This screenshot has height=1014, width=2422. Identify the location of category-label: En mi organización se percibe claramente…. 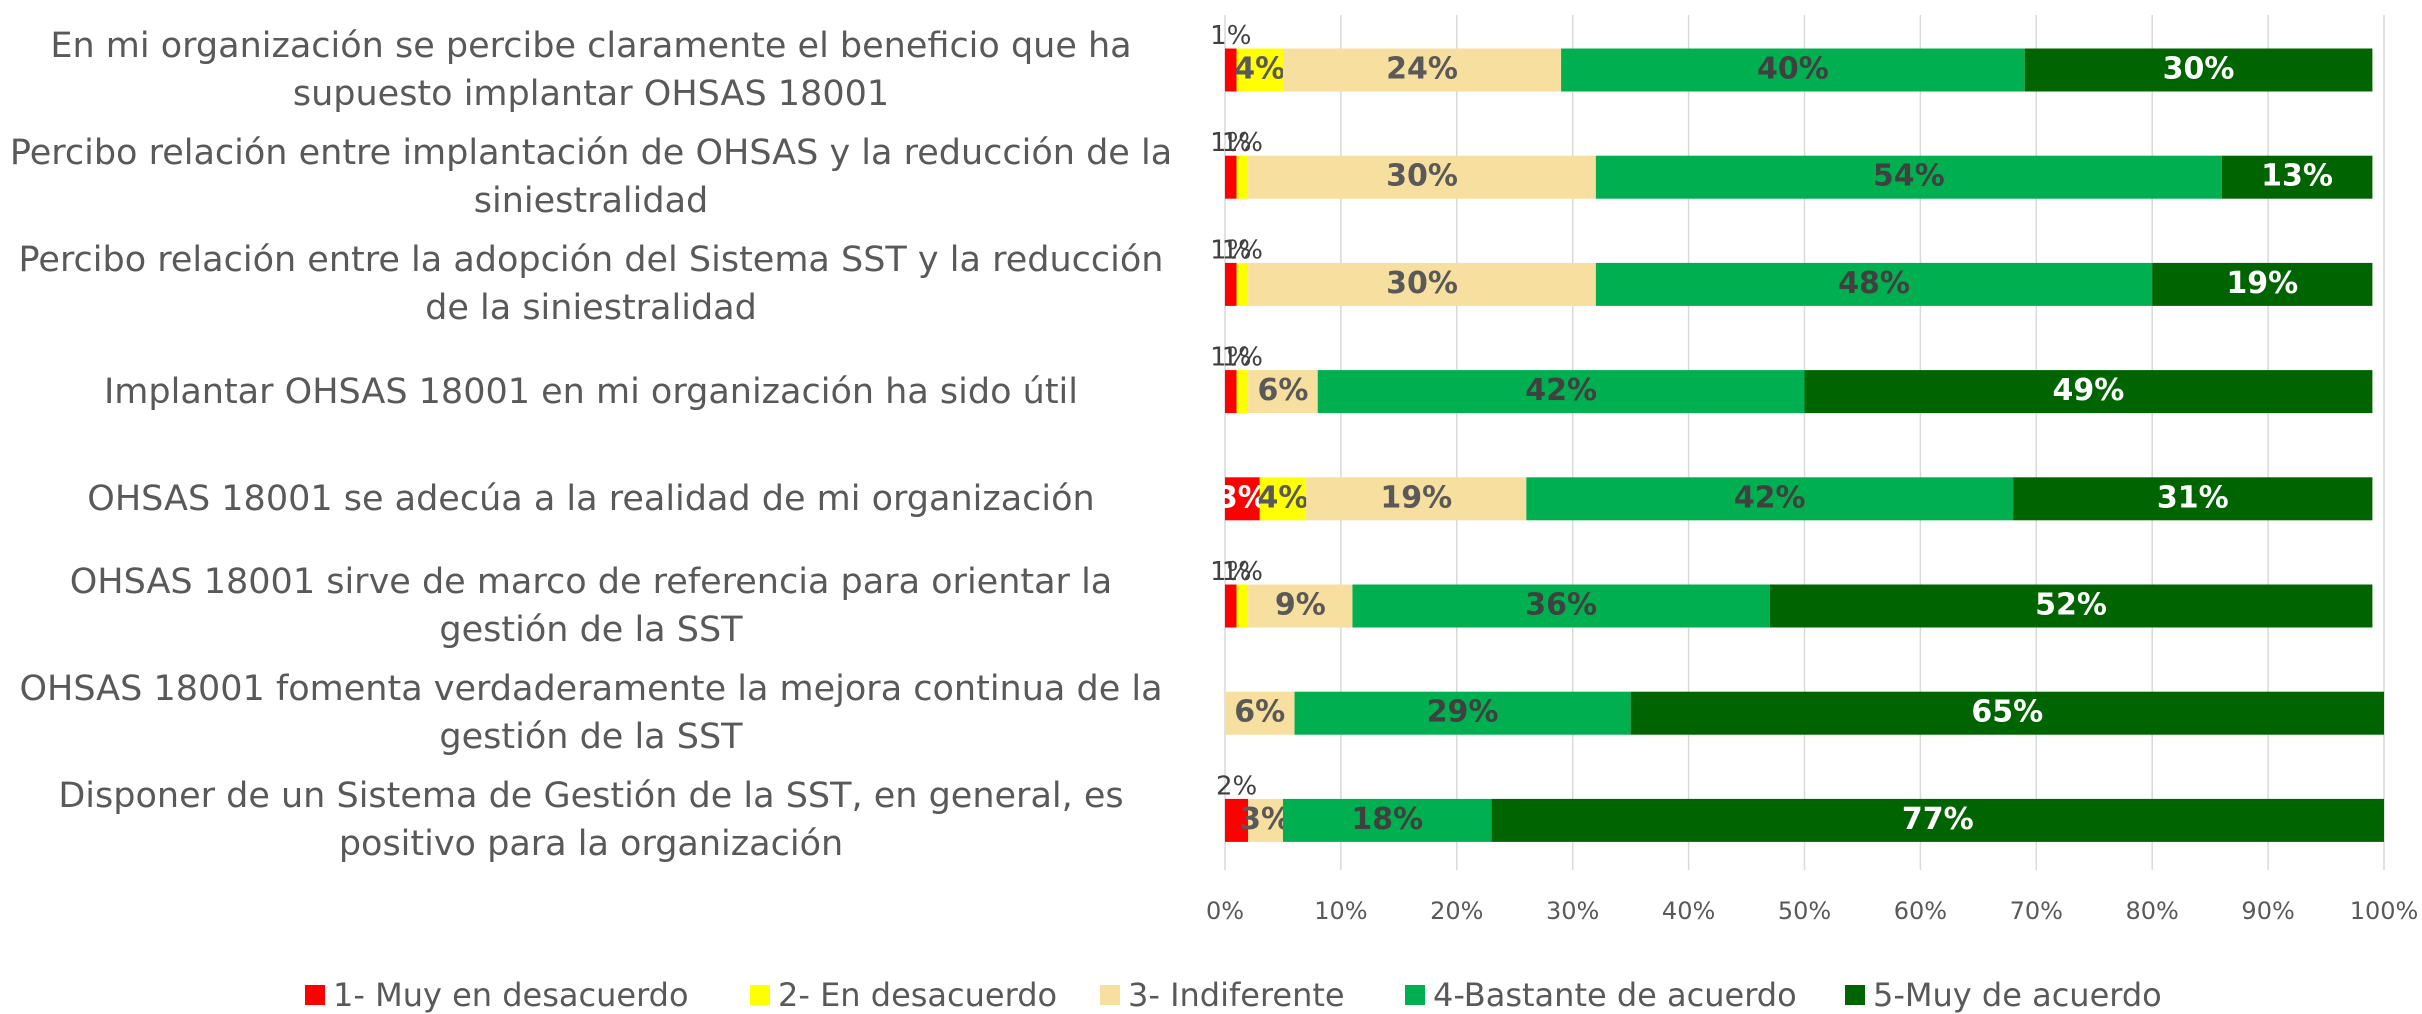
(591, 70).